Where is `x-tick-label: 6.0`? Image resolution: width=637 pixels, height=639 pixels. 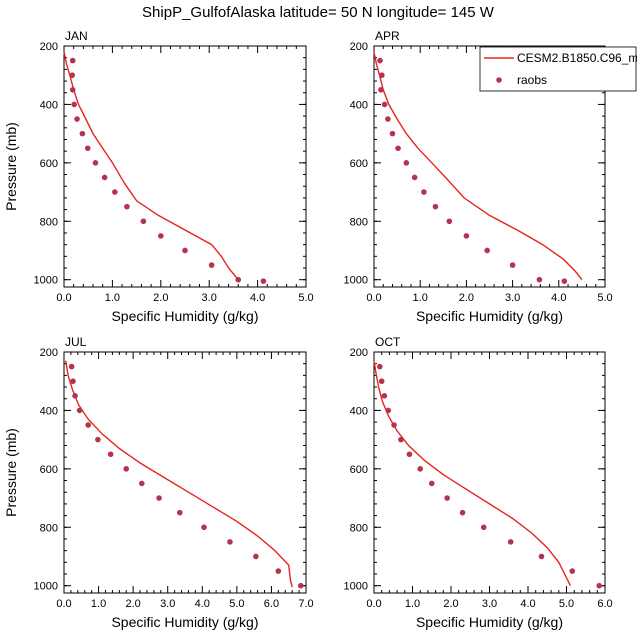 x-tick-label: 6.0 is located at coordinates (604, 604).